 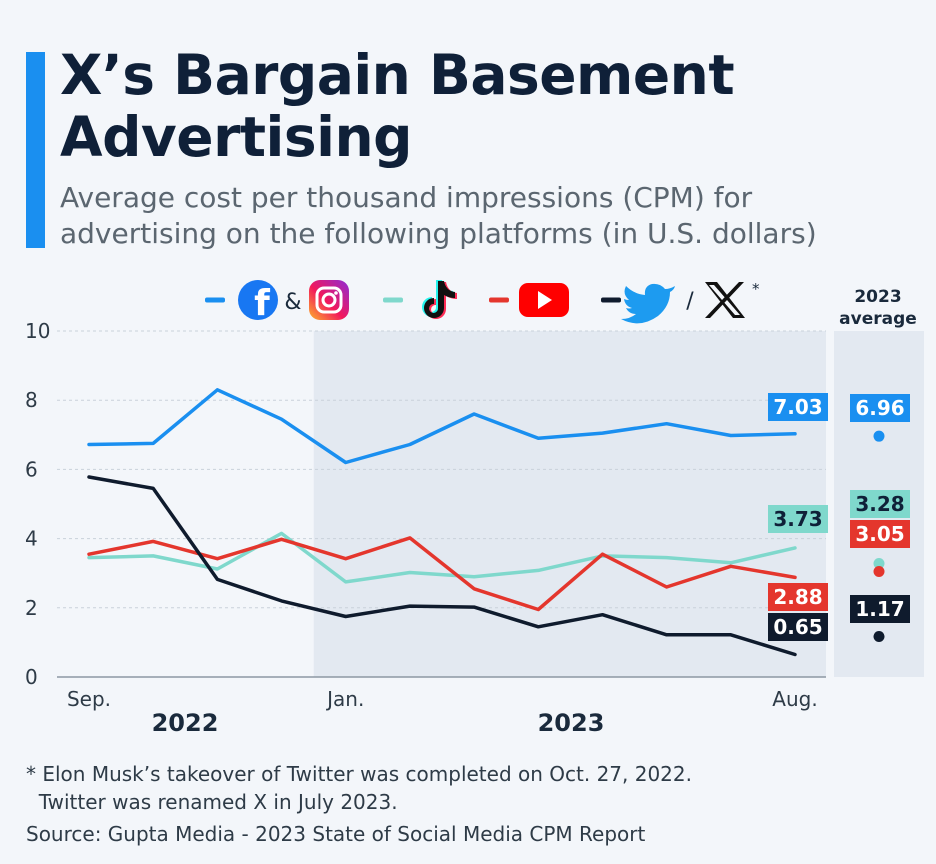 I want to click on year-label-2023: 2023, so click(x=571, y=723).